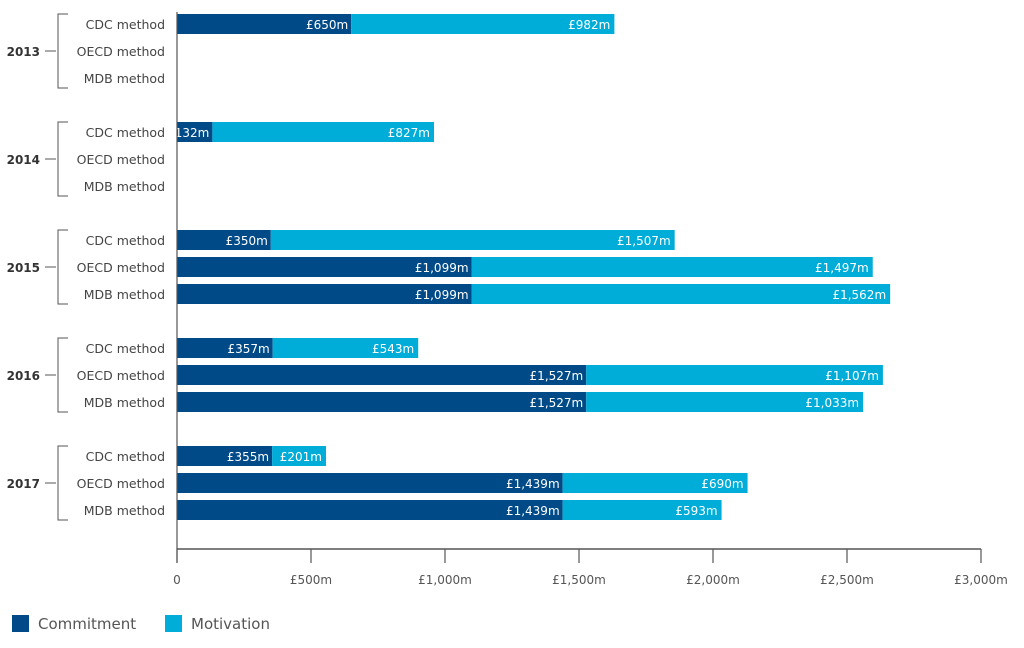 The height and width of the screenshot is (648, 1024). What do you see at coordinates (847, 580) in the screenshot?
I see `x-tick-label: £2,500m` at bounding box center [847, 580].